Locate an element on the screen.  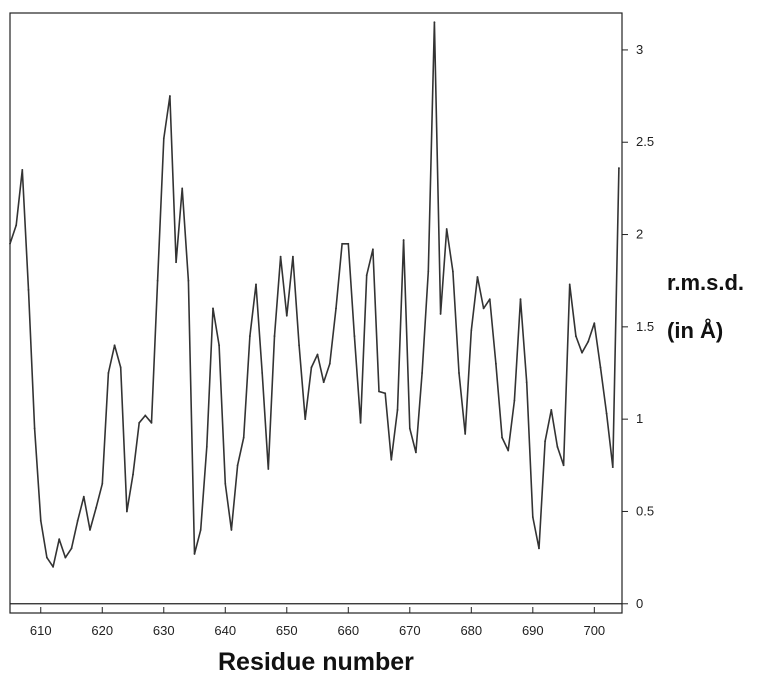
x-tick-label: 640 is located at coordinates (225, 630).